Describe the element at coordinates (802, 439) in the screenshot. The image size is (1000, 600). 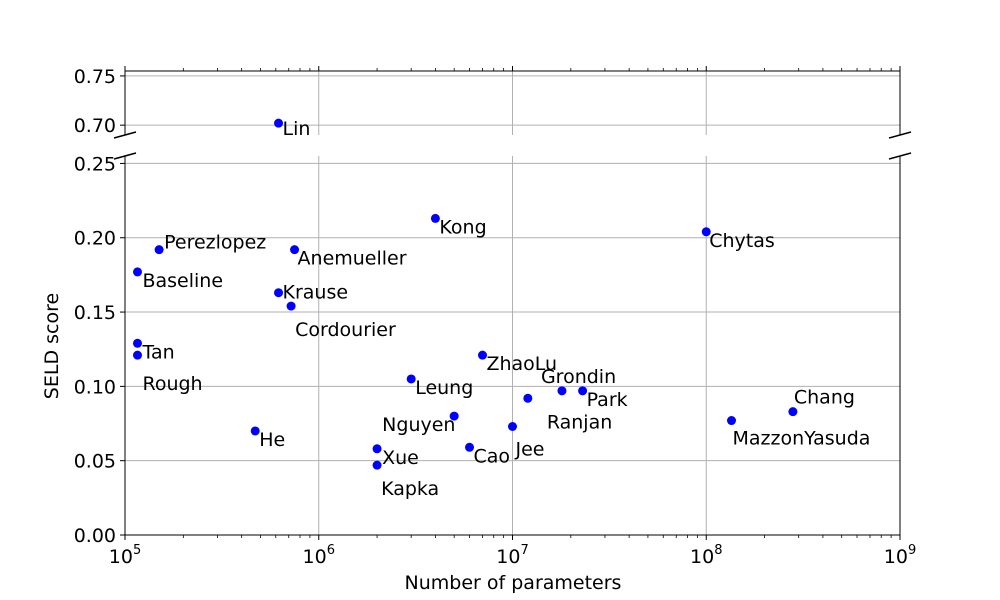
I see `point-label: MazzonYasuda` at that location.